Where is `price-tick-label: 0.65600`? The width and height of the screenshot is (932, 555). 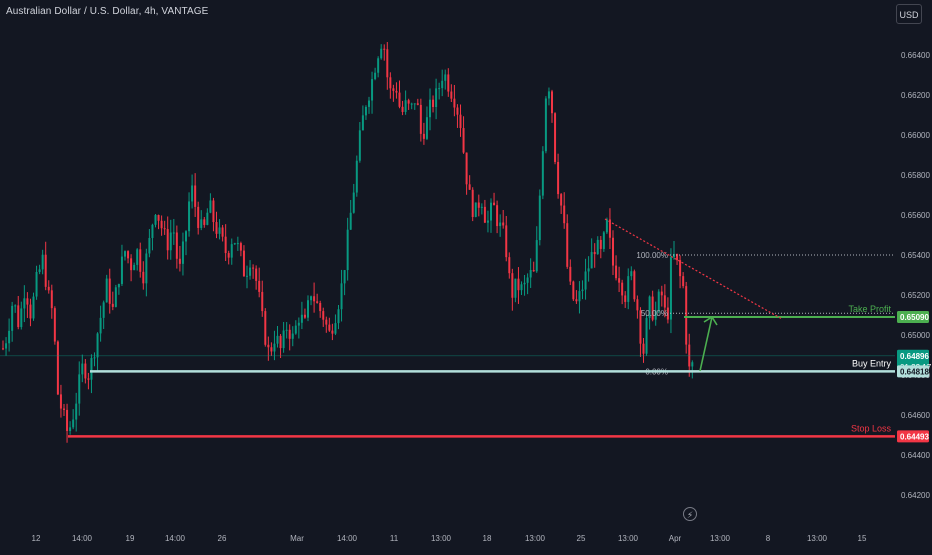 price-tick-label: 0.65600 is located at coordinates (915, 215).